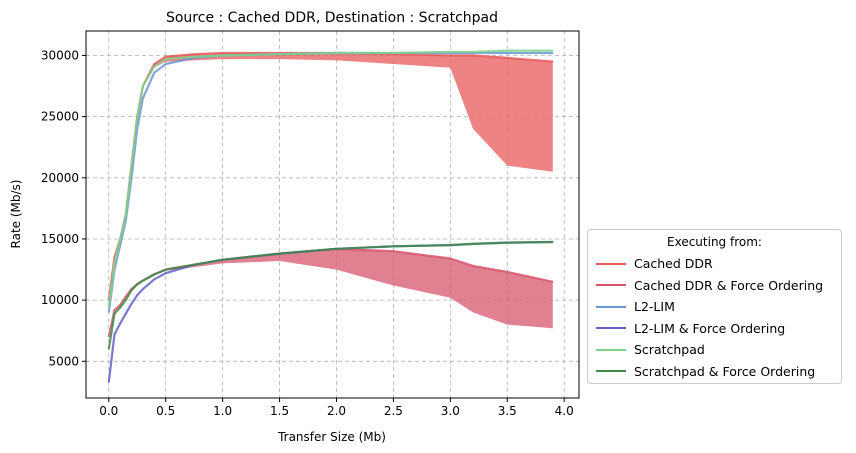 This screenshot has height=453, width=856. I want to click on y-axis-label: Rate (Mb/s), so click(16, 214).